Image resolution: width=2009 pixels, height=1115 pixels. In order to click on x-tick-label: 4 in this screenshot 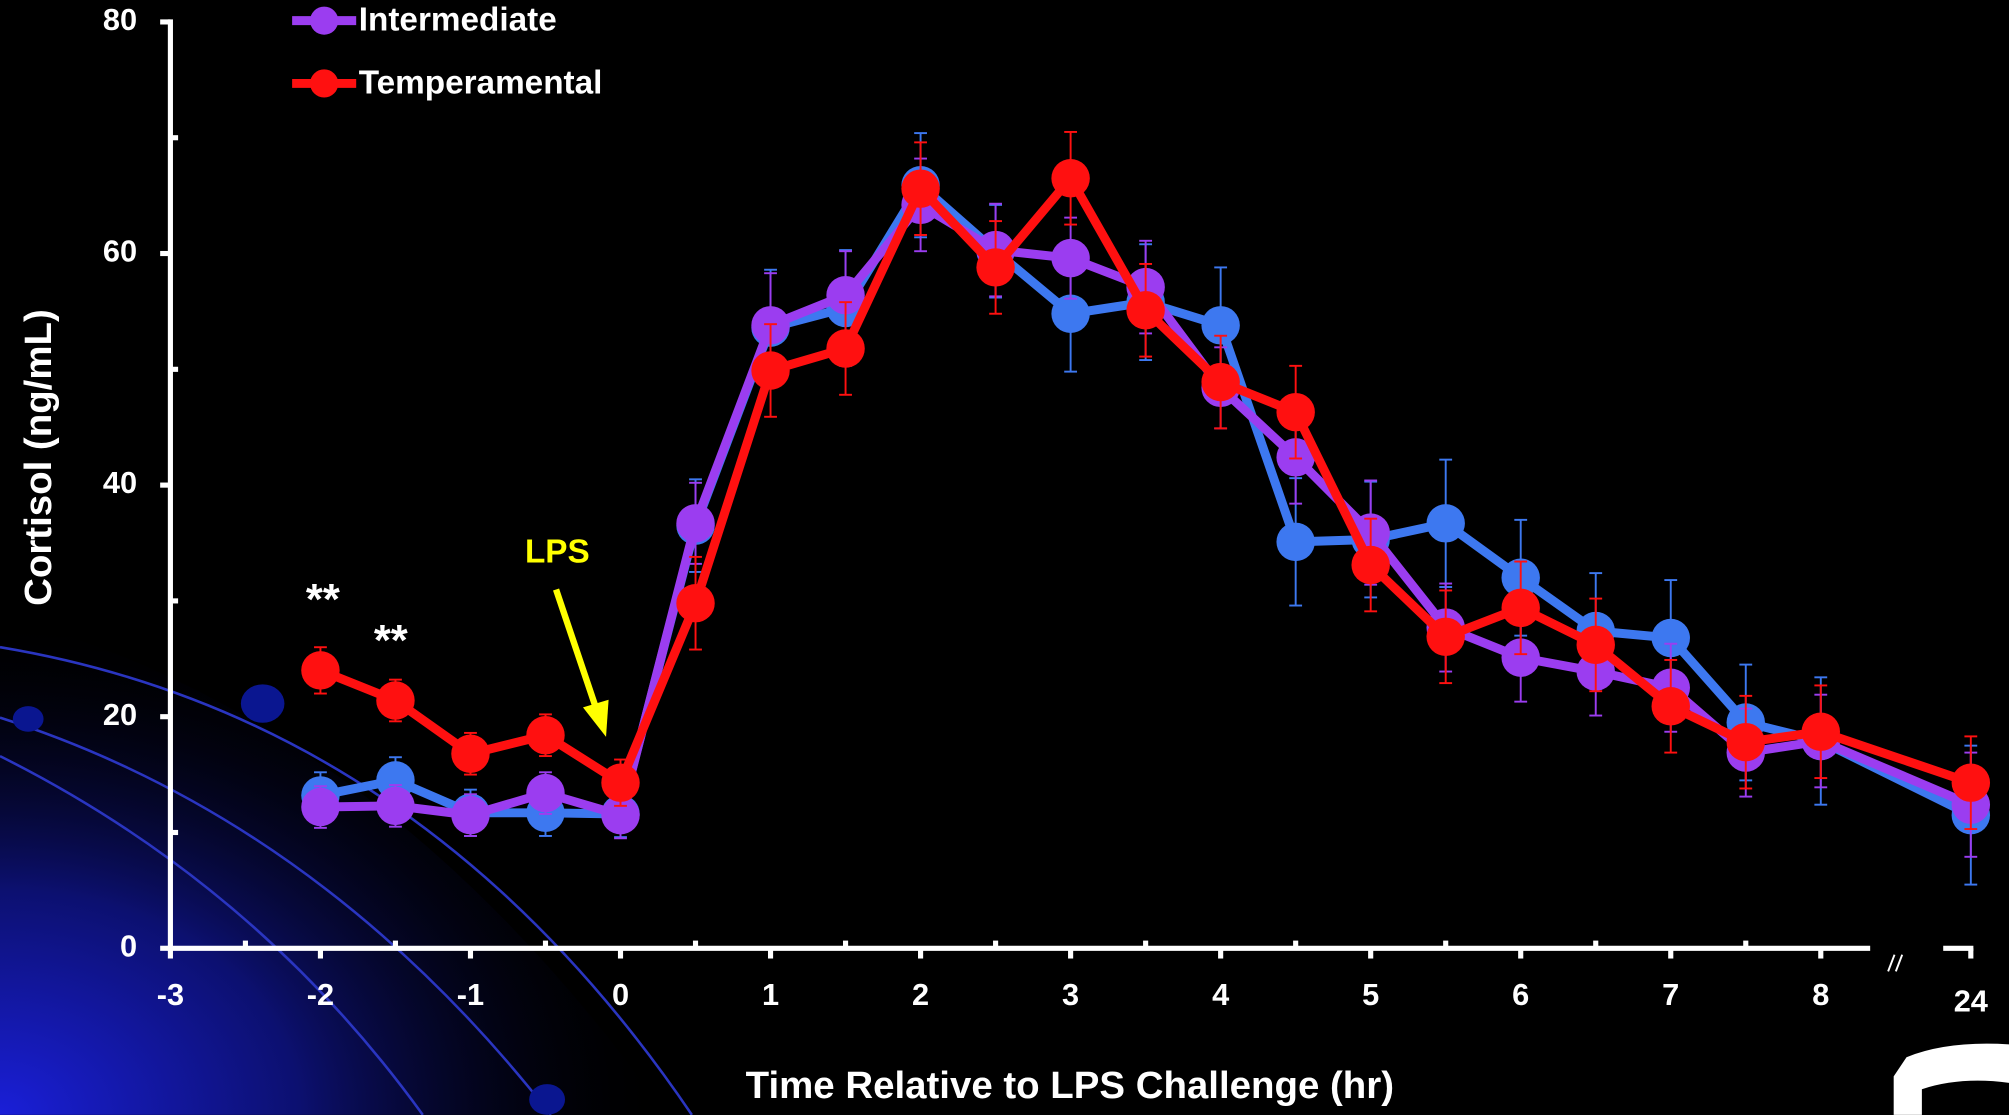, I will do `click(1220, 994)`.